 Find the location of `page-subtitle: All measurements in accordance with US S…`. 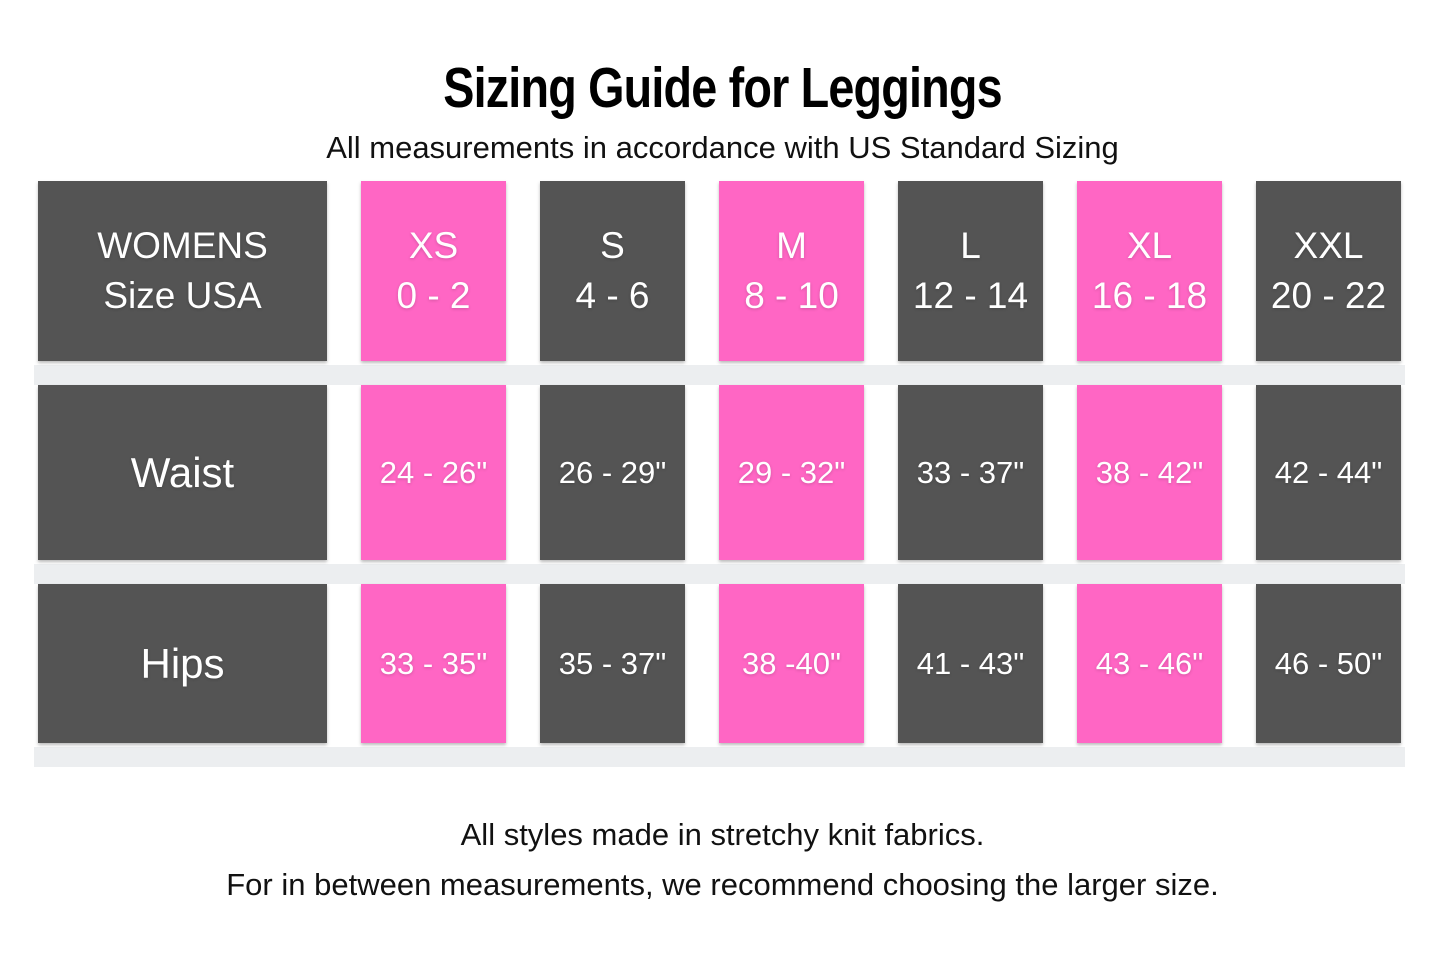

page-subtitle: All measurements in accordance with US S… is located at coordinates (722, 147).